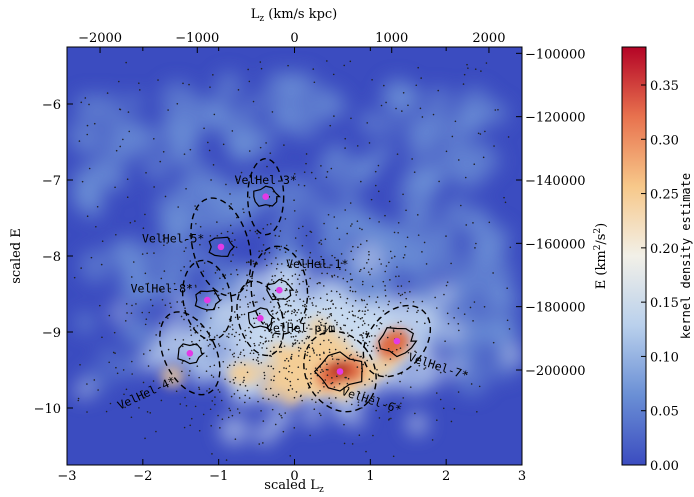 This screenshot has width=694, height=497. Describe the element at coordinates (294, 38) in the screenshot. I see `top-tick-label: 0` at that location.